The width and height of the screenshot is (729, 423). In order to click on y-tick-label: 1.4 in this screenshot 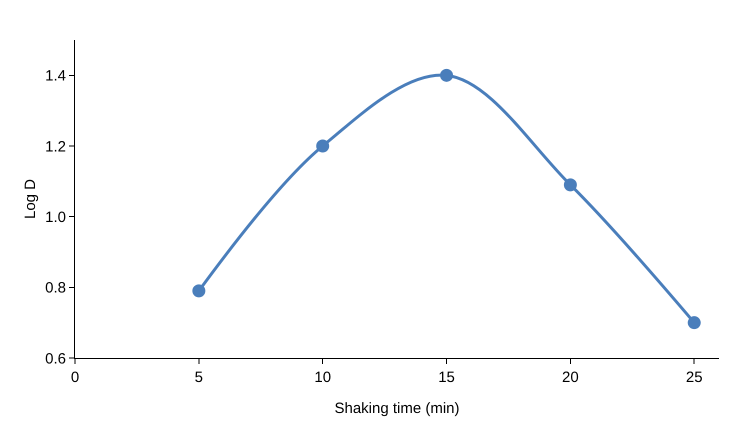, I will do `click(55, 76)`.